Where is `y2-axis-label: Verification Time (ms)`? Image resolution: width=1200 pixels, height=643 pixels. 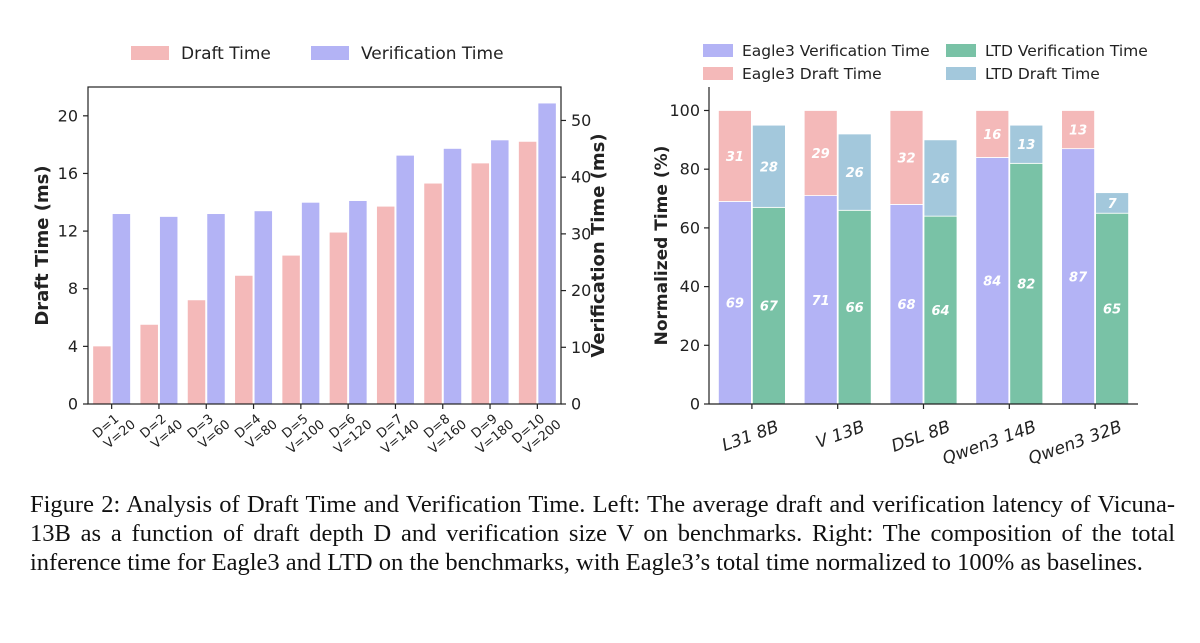 y2-axis-label: Verification Time (ms) is located at coordinates (598, 245).